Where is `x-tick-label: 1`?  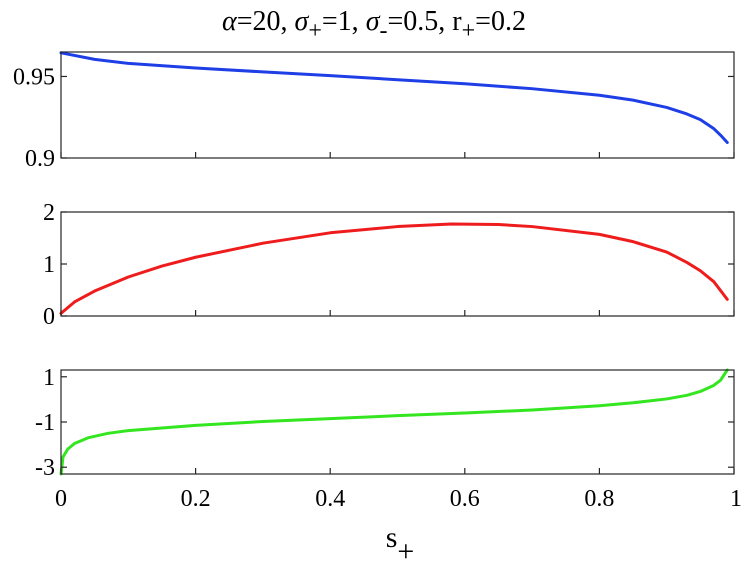
x-tick-label: 1 is located at coordinates (736, 499).